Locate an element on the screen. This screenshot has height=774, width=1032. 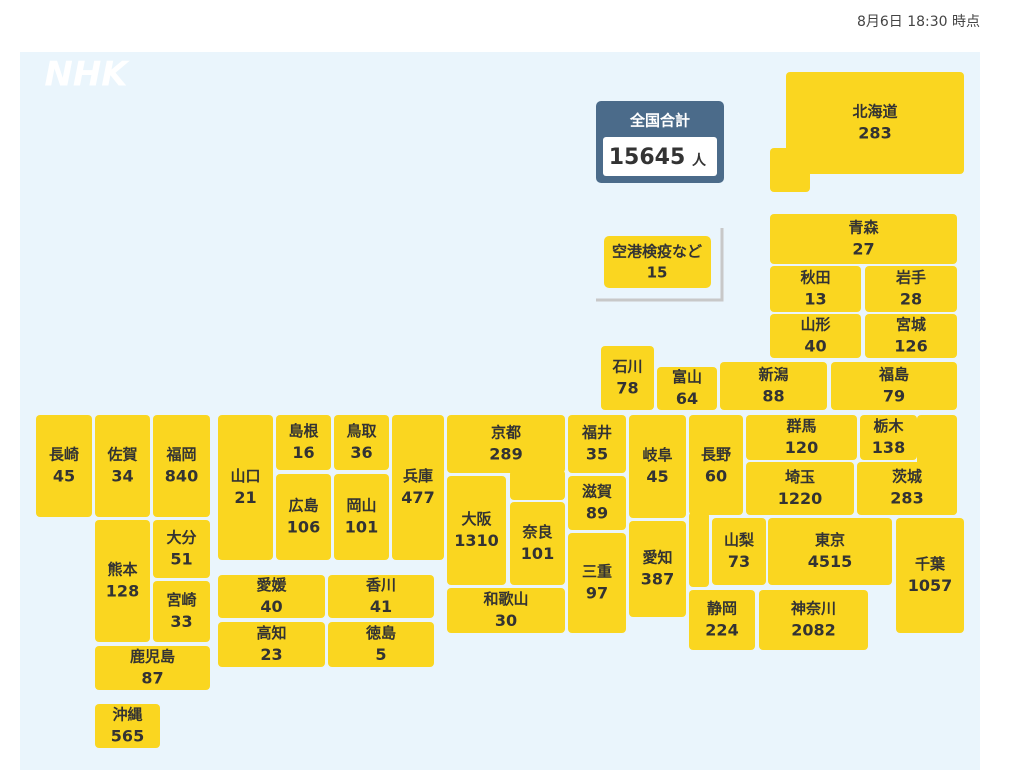
prefecture-name: 香川 is located at coordinates (381, 585).